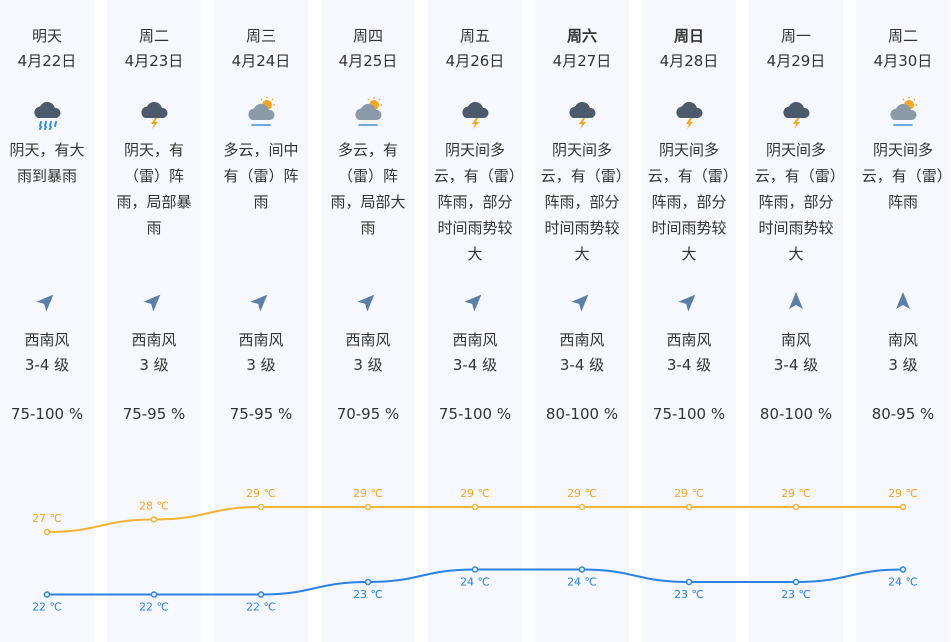  I want to click on day-name: 周二, so click(153, 36).